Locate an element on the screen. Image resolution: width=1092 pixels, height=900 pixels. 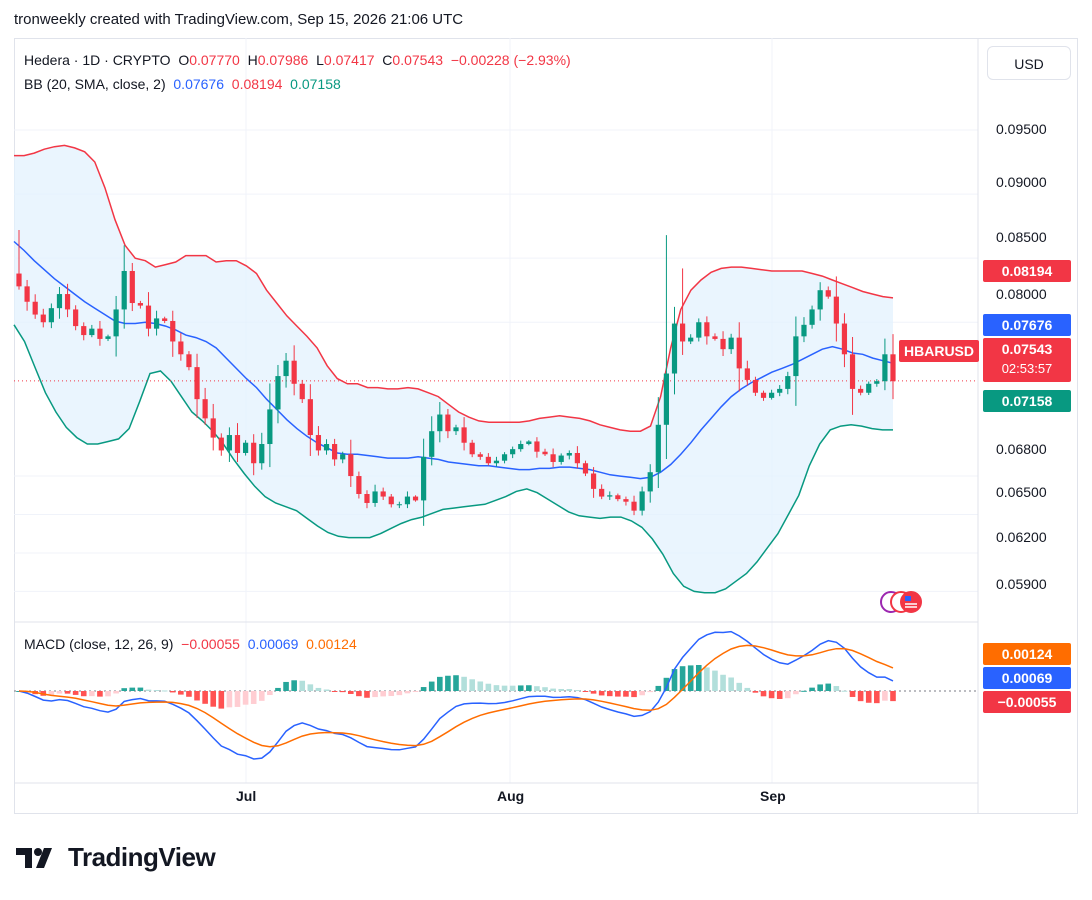
price-tick: 0.05900 is located at coordinates (1021, 584).